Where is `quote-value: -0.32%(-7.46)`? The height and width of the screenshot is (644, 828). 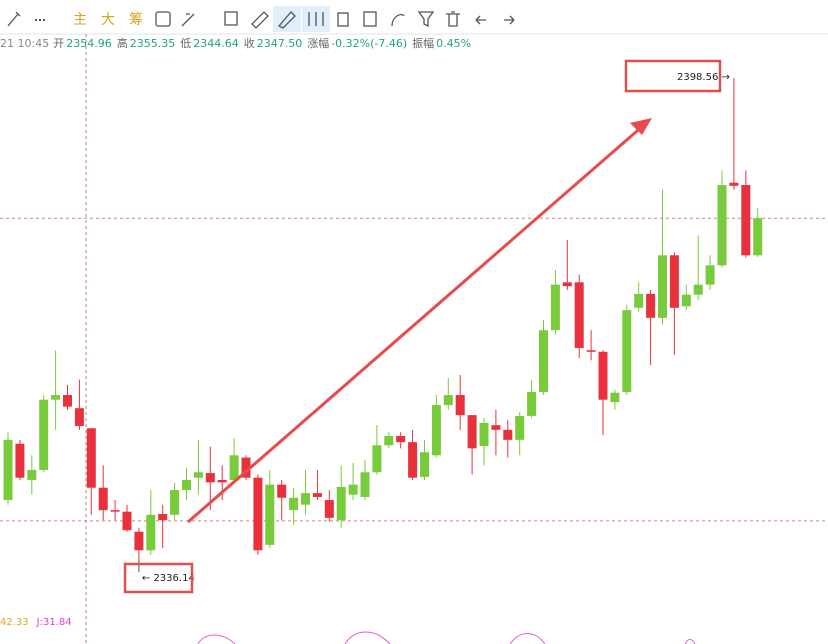 quote-value: -0.32%(-7.46) is located at coordinates (369, 43).